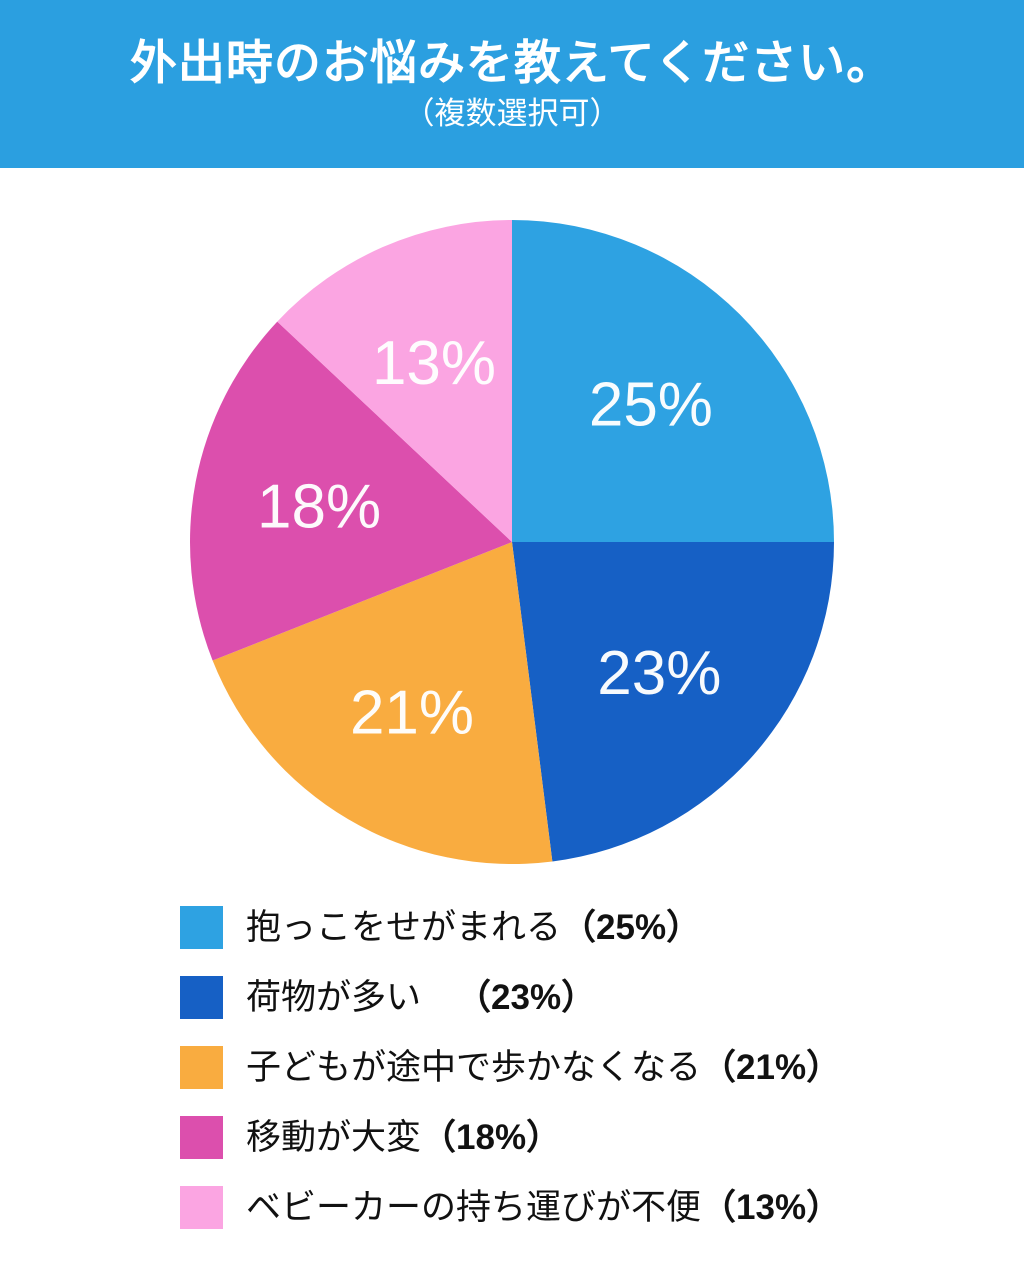 This screenshot has width=1024, height=1280. Describe the element at coordinates (319, 507) in the screenshot. I see `pie-slice-label-4: 18%` at that location.